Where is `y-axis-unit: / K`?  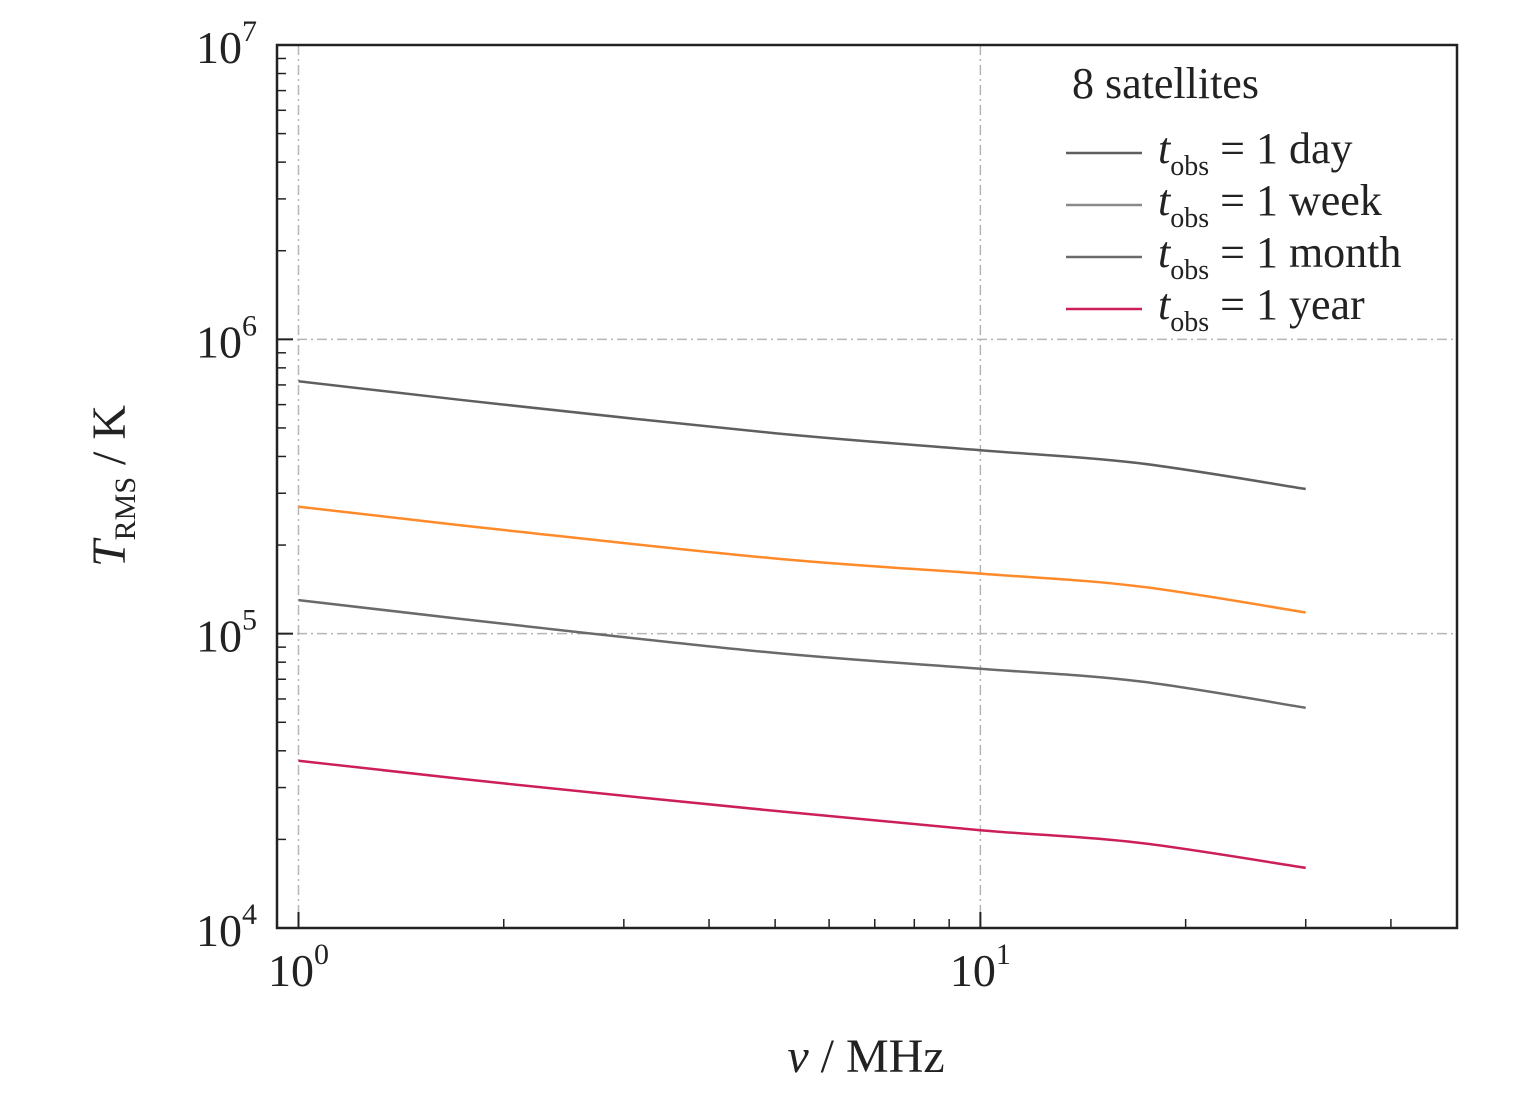 y-axis-unit: / K is located at coordinates (109, 441).